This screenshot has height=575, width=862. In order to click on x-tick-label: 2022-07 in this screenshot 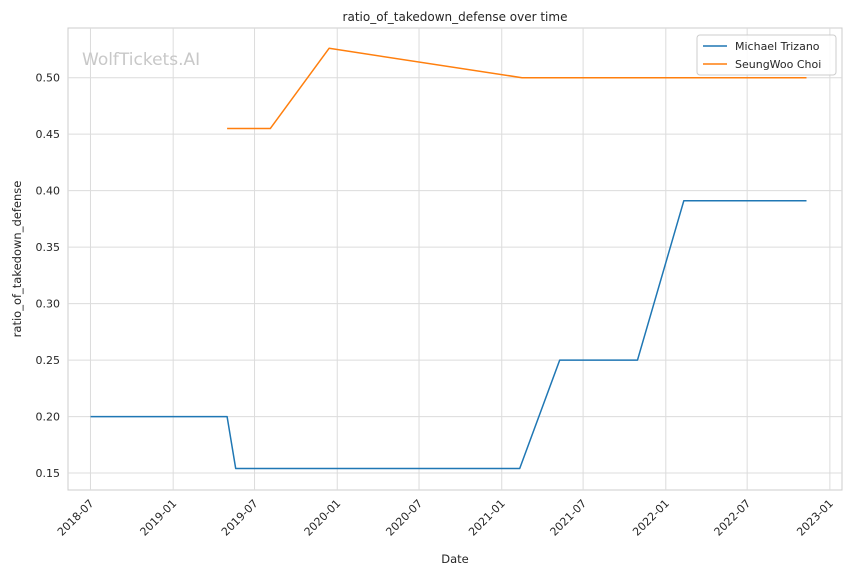, I will do `click(733, 518)`.